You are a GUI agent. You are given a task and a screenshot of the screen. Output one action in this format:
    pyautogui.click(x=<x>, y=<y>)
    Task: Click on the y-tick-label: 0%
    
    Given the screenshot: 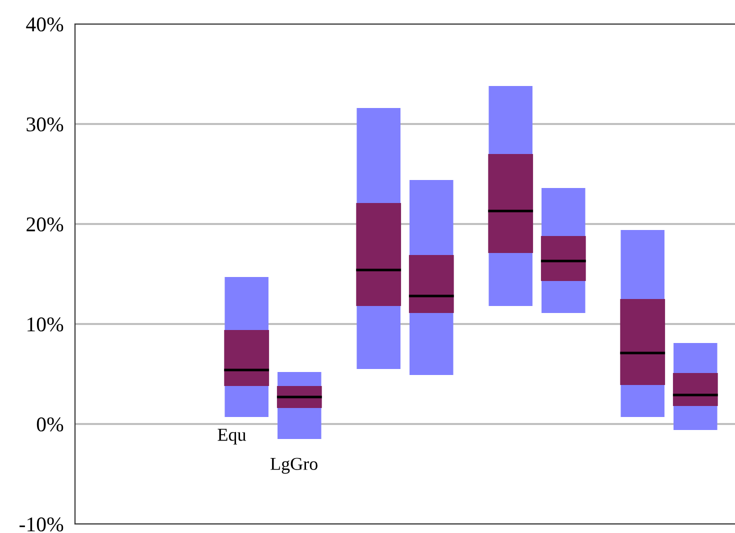 What is the action you would take?
    pyautogui.click(x=50, y=424)
    